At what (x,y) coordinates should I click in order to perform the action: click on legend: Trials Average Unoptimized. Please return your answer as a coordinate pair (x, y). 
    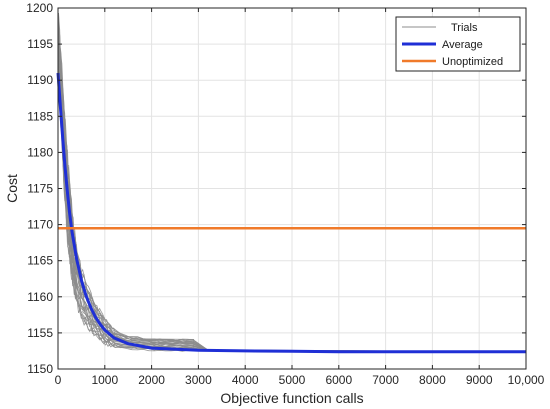
    Looking at the image, I should click on (458, 44).